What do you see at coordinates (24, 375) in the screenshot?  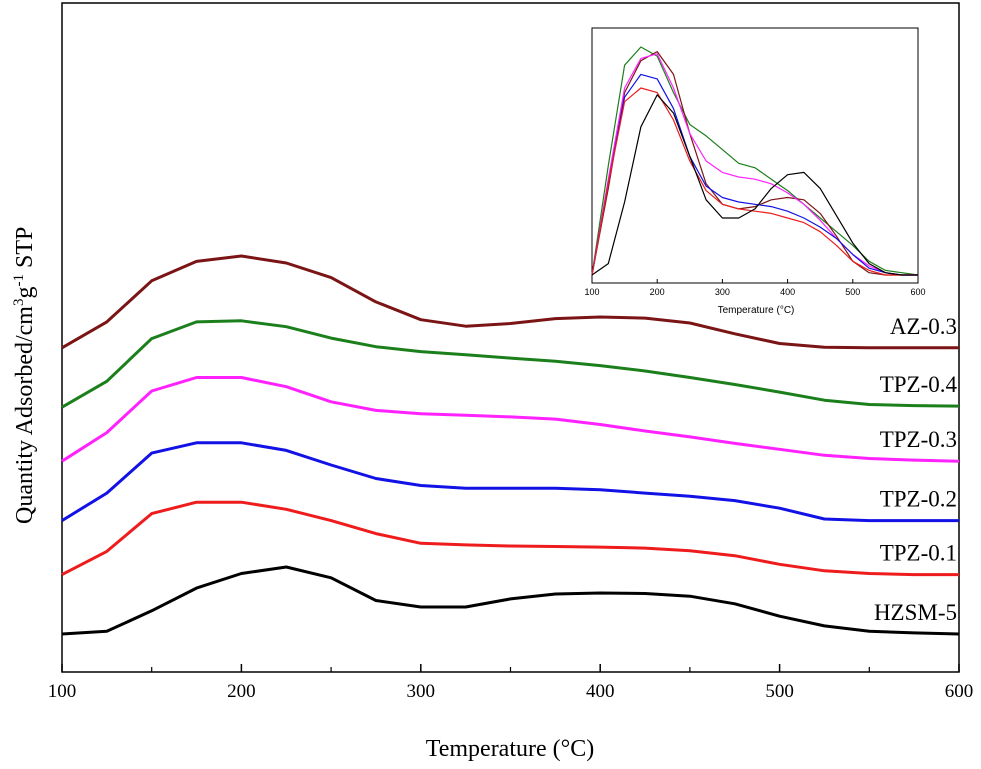 I see `y-axis-title: Quantity Adsorbed/cm3g-1 STP` at bounding box center [24, 375].